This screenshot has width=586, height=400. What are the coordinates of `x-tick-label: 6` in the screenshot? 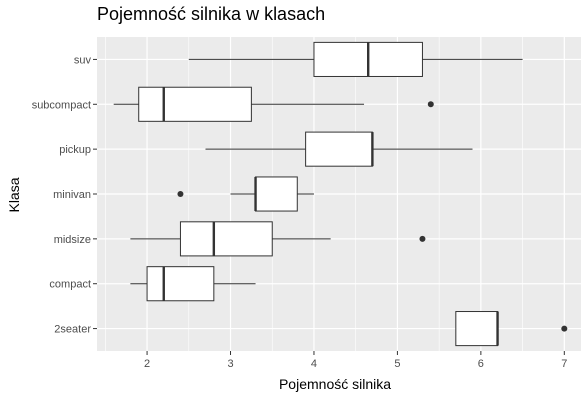 It's located at (481, 364).